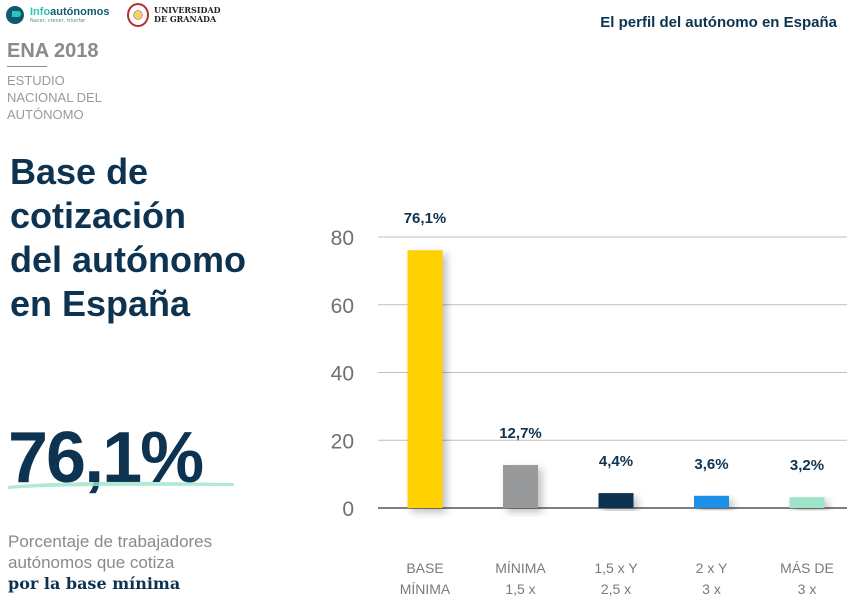 The image size is (847, 608). Describe the element at coordinates (27, 66) in the screenshot. I see `study-divider` at that location.